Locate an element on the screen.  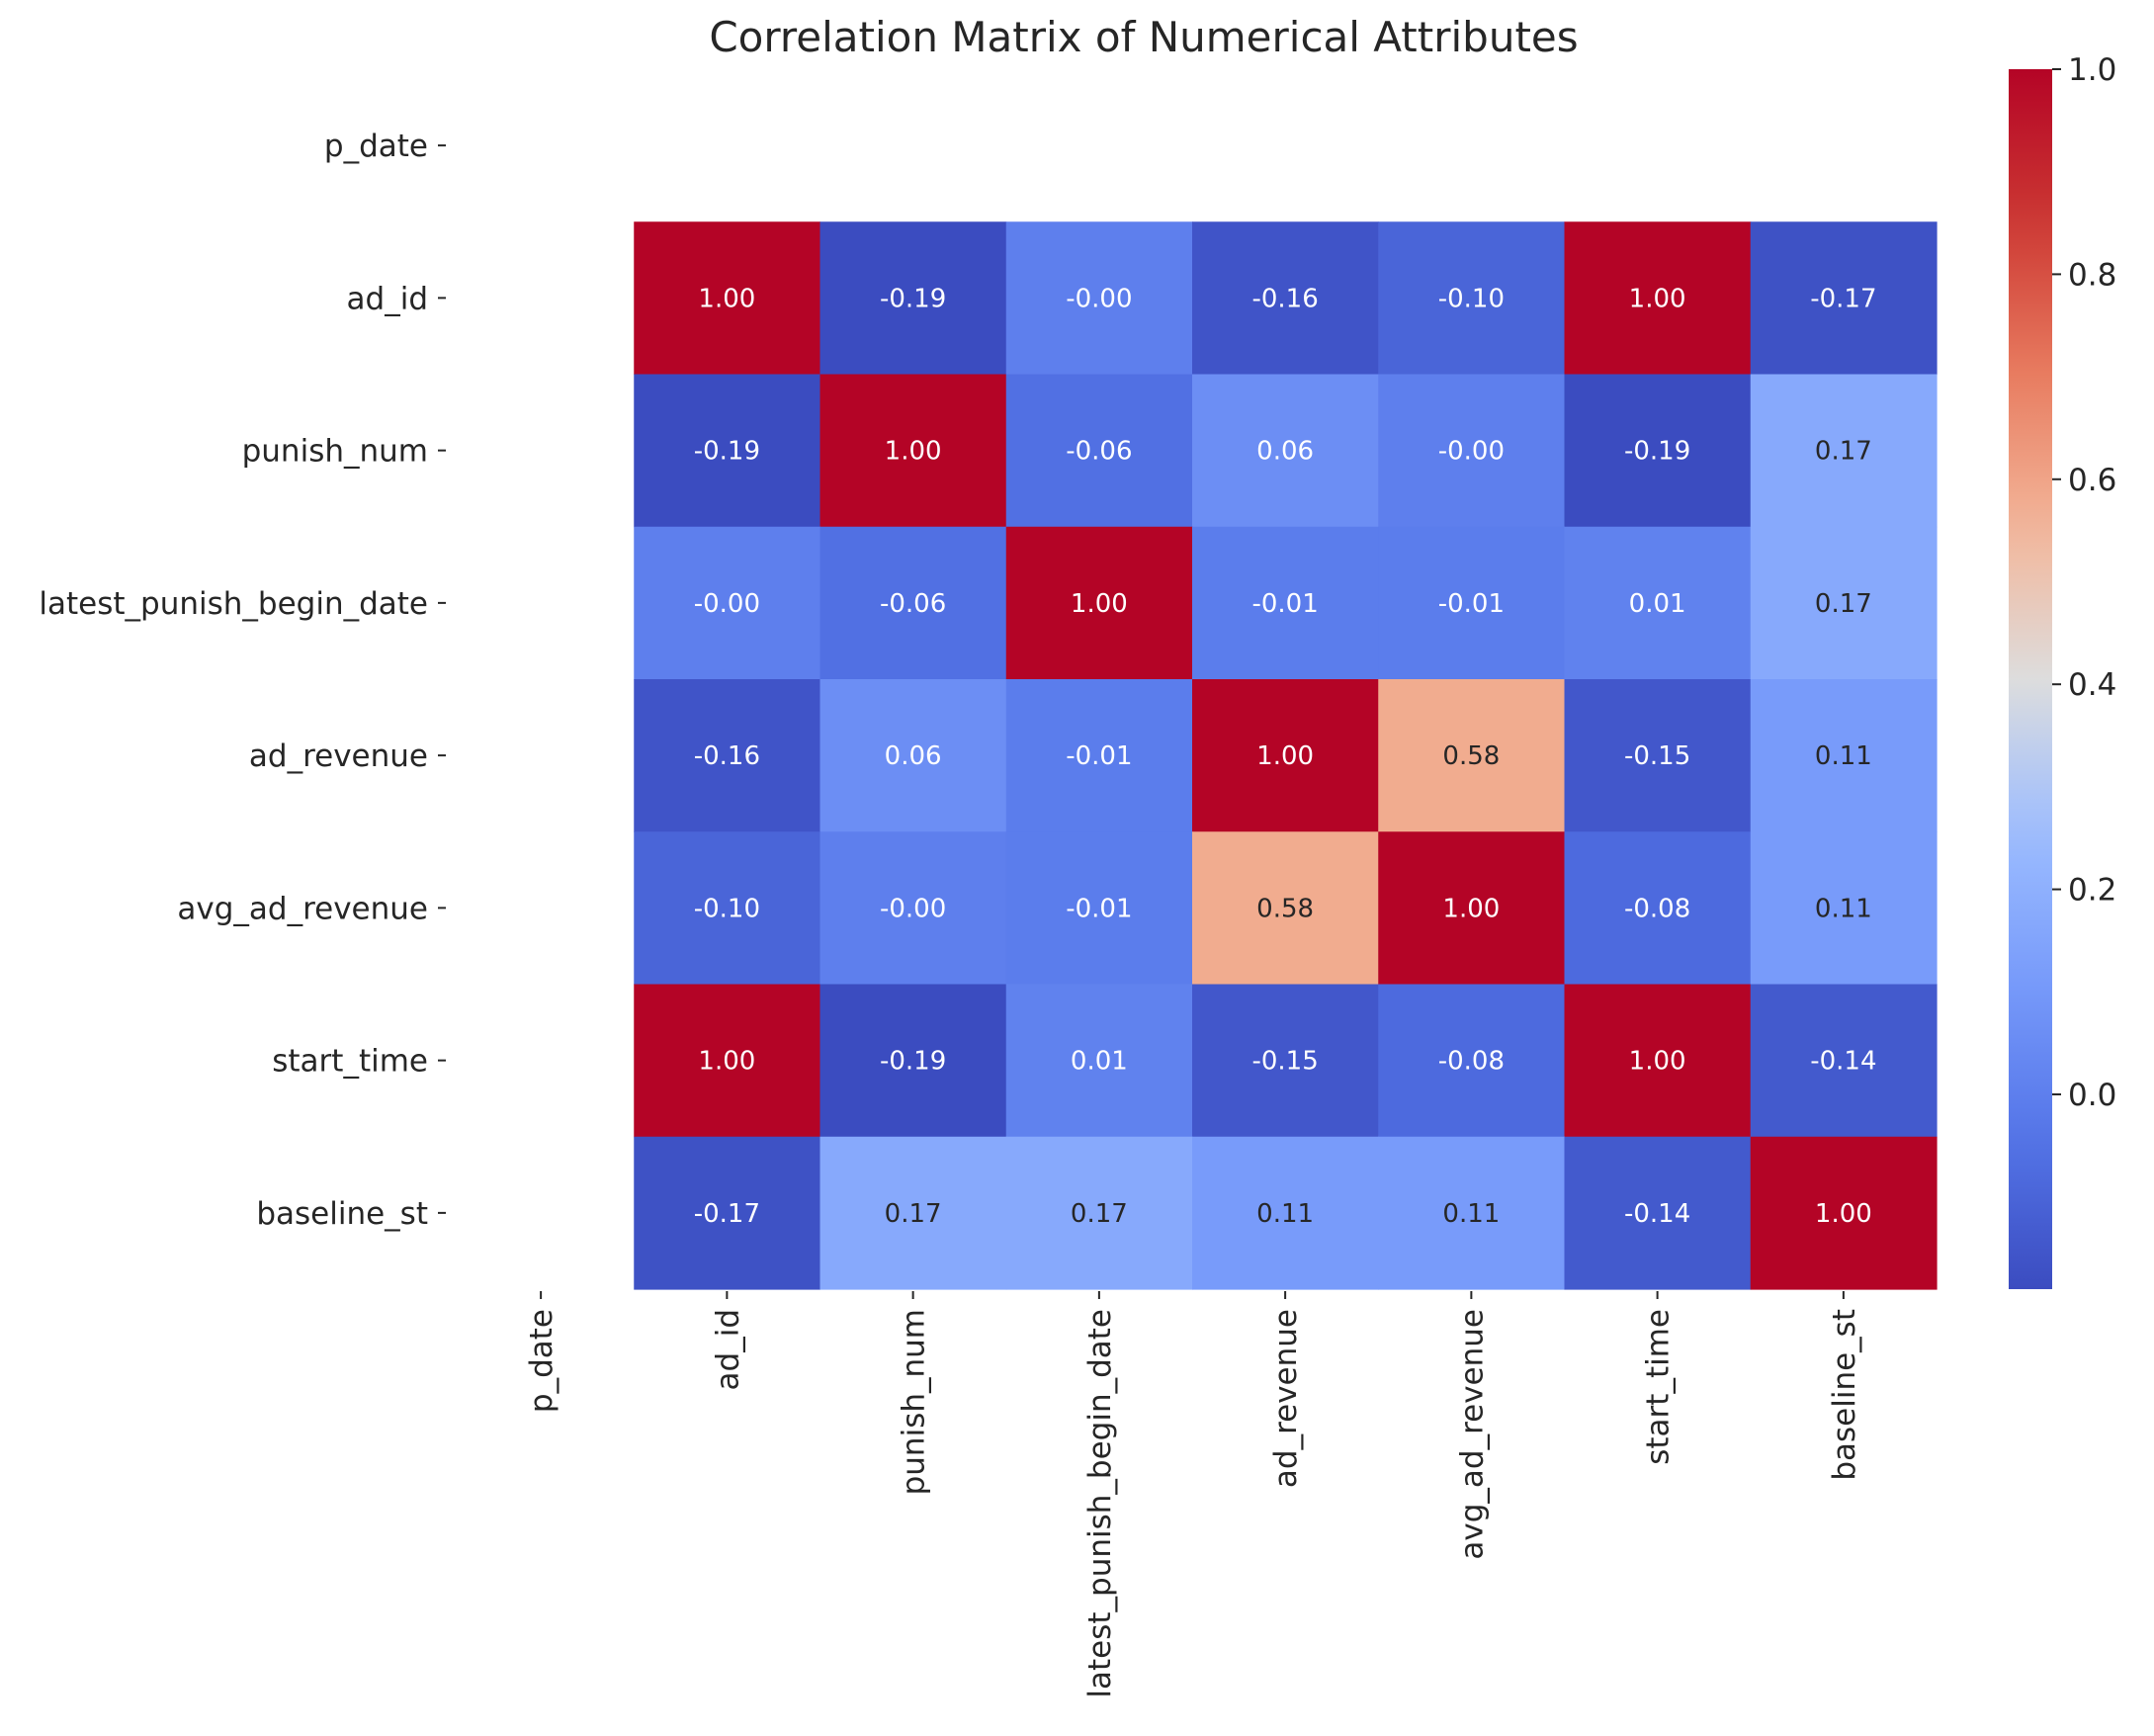
cell-value-label: -0.17 is located at coordinates (1843, 298).